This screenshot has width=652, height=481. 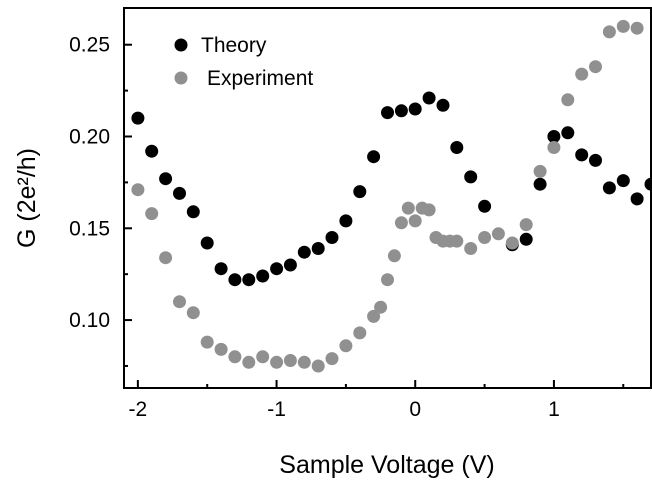 I want to click on x-tick-label-1: -1, so click(x=276, y=409).